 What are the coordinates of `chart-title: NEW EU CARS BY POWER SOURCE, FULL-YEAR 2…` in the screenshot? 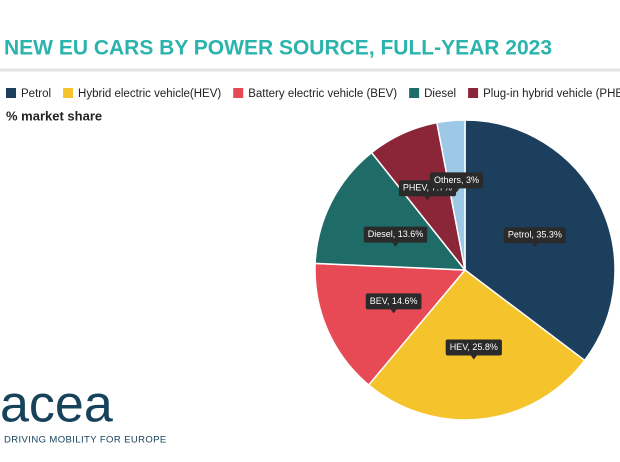 It's located at (278, 48).